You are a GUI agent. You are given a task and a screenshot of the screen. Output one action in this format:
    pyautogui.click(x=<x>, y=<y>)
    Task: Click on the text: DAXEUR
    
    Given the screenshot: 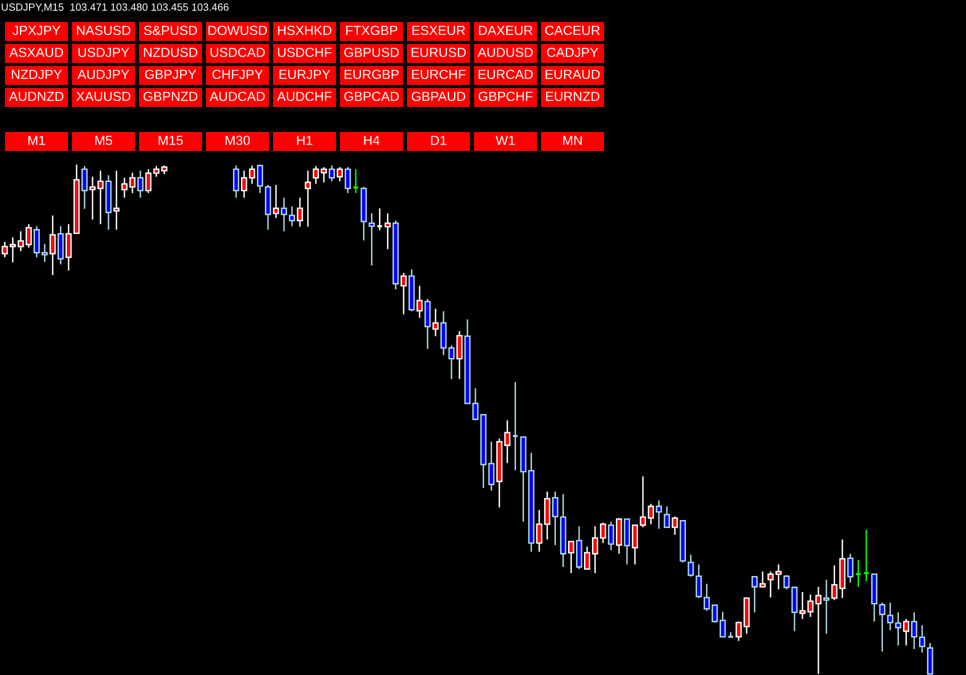 What is the action you would take?
    pyautogui.click(x=505, y=31)
    